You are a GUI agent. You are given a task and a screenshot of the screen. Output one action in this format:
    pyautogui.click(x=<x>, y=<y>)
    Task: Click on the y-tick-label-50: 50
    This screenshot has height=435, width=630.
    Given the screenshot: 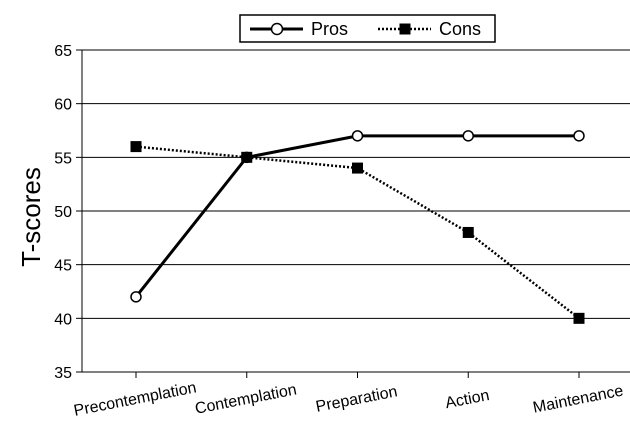 What is the action you would take?
    pyautogui.click(x=63, y=212)
    